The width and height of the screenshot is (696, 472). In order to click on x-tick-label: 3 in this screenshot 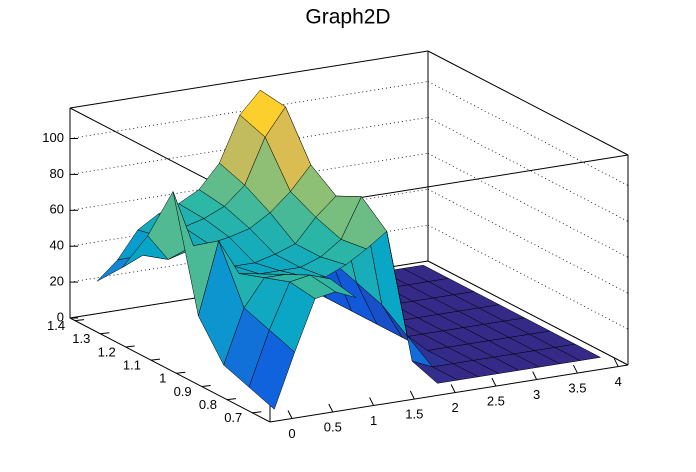, I will do `click(536, 394)`.